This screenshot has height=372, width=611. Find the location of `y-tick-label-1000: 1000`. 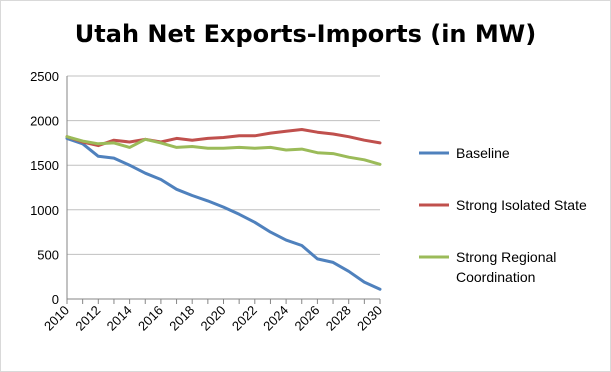

y-tick-label-1000: 1000 is located at coordinates (44, 210).